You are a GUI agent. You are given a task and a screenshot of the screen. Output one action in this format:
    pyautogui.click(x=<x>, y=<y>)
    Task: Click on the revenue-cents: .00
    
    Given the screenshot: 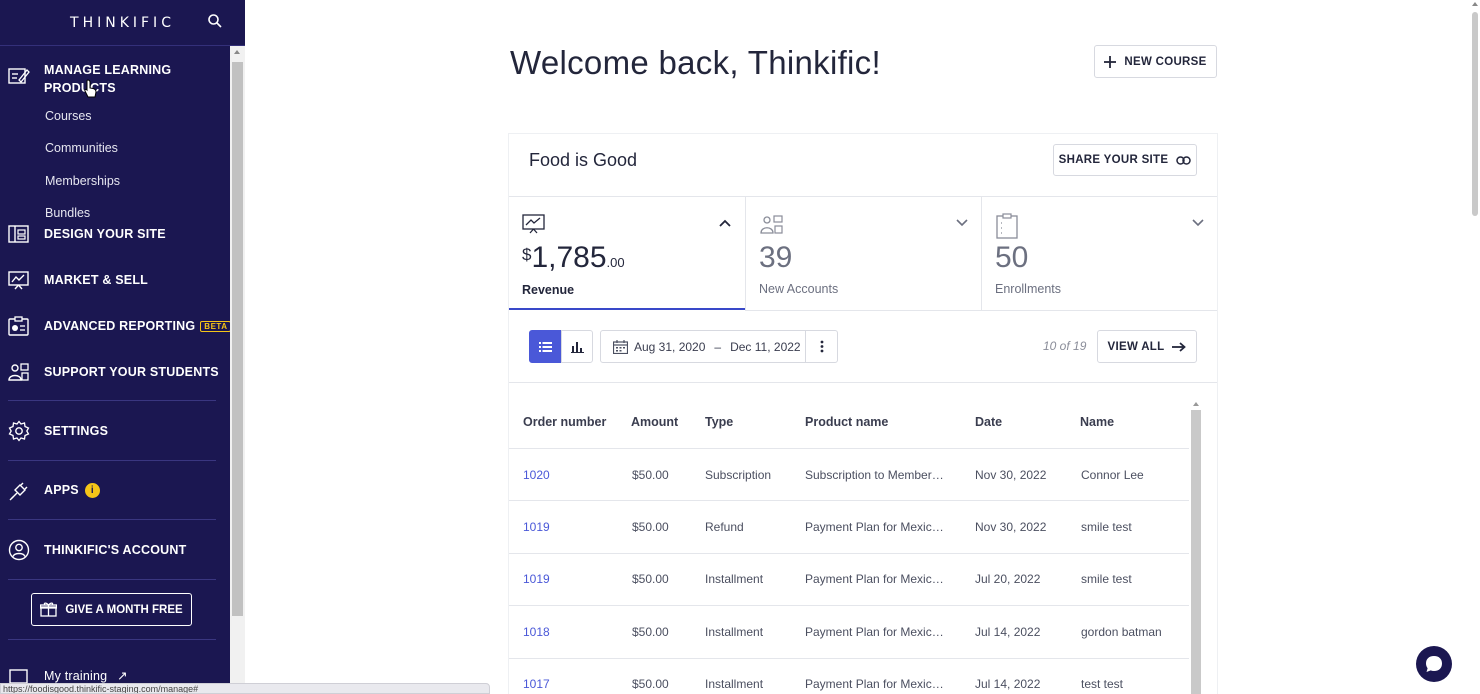 What is the action you would take?
    pyautogui.click(x=615, y=262)
    